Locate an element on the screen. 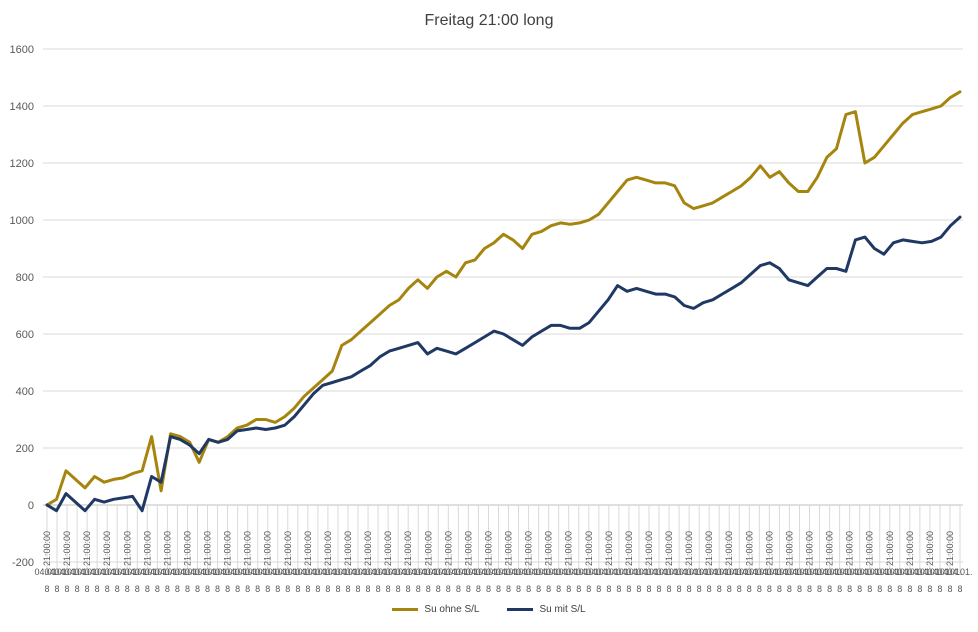  y-tick-label: 800 is located at coordinates (25, 278).